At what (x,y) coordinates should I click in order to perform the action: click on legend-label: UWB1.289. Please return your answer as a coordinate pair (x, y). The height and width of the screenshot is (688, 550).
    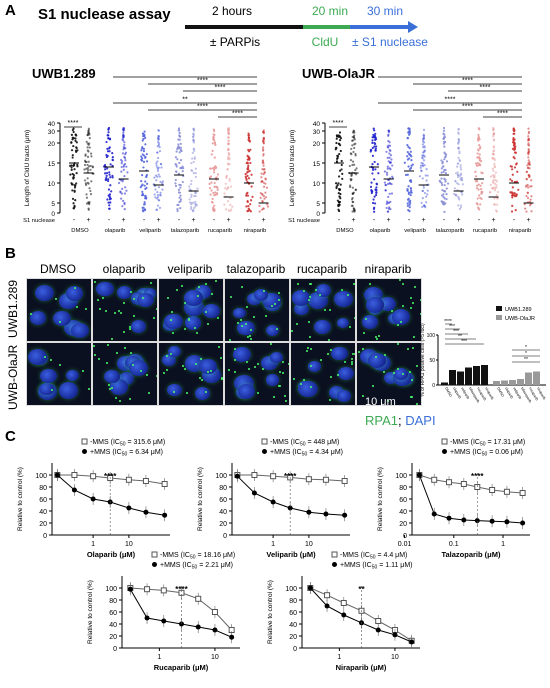
    Looking at the image, I should click on (518, 310).